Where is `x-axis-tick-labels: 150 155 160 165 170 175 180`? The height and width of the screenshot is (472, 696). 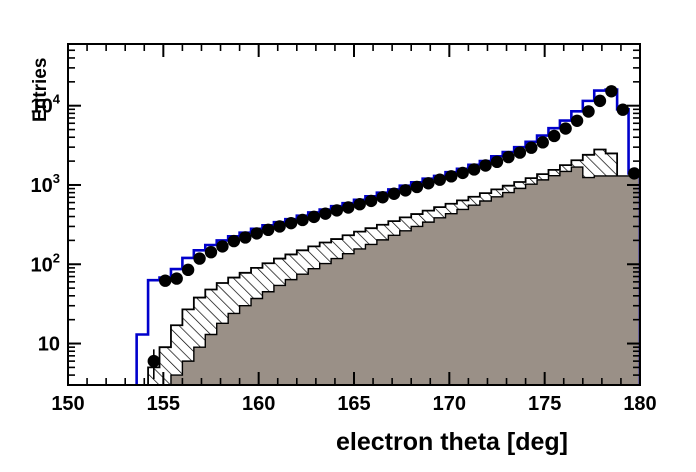 x-axis-tick-labels: 150 155 160 165 170 175 180 is located at coordinates (353, 404).